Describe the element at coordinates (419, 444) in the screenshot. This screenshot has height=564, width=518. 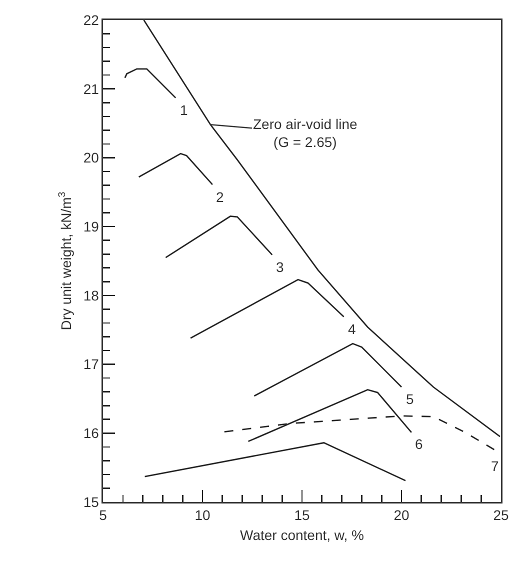
I see `series-label: 6` at that location.